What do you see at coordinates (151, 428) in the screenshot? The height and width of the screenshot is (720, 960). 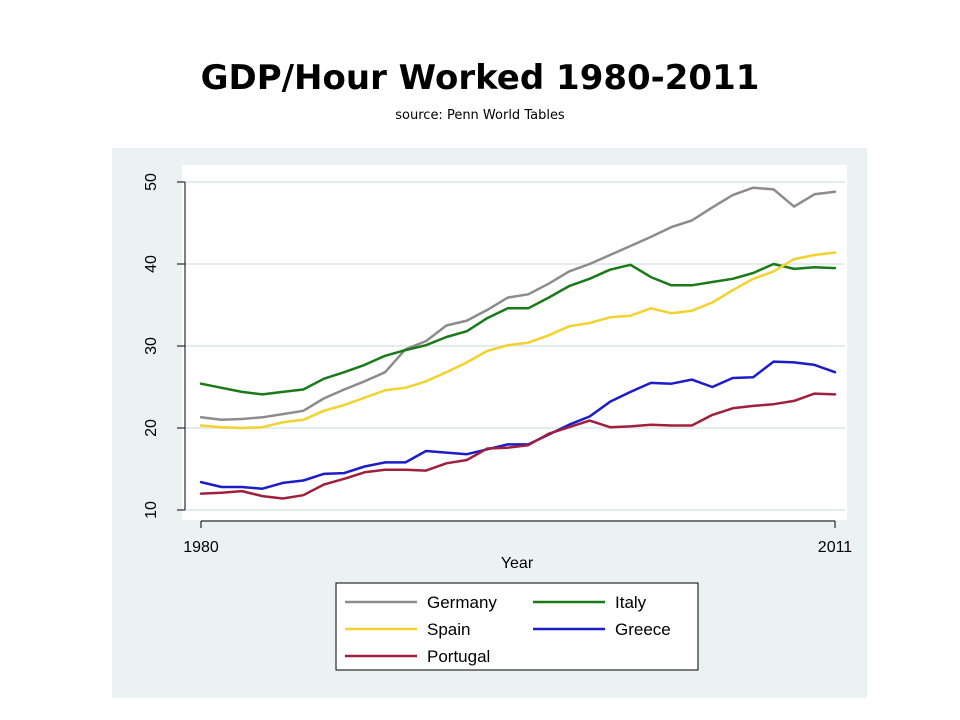 I see `y-tick-label: 20` at bounding box center [151, 428].